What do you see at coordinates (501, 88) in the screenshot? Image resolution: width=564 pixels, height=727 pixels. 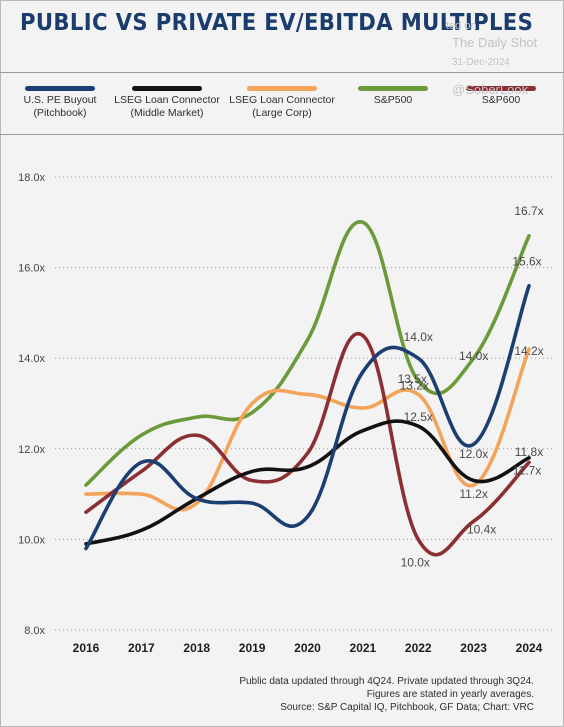 I see `legend-swatch-sp600` at bounding box center [501, 88].